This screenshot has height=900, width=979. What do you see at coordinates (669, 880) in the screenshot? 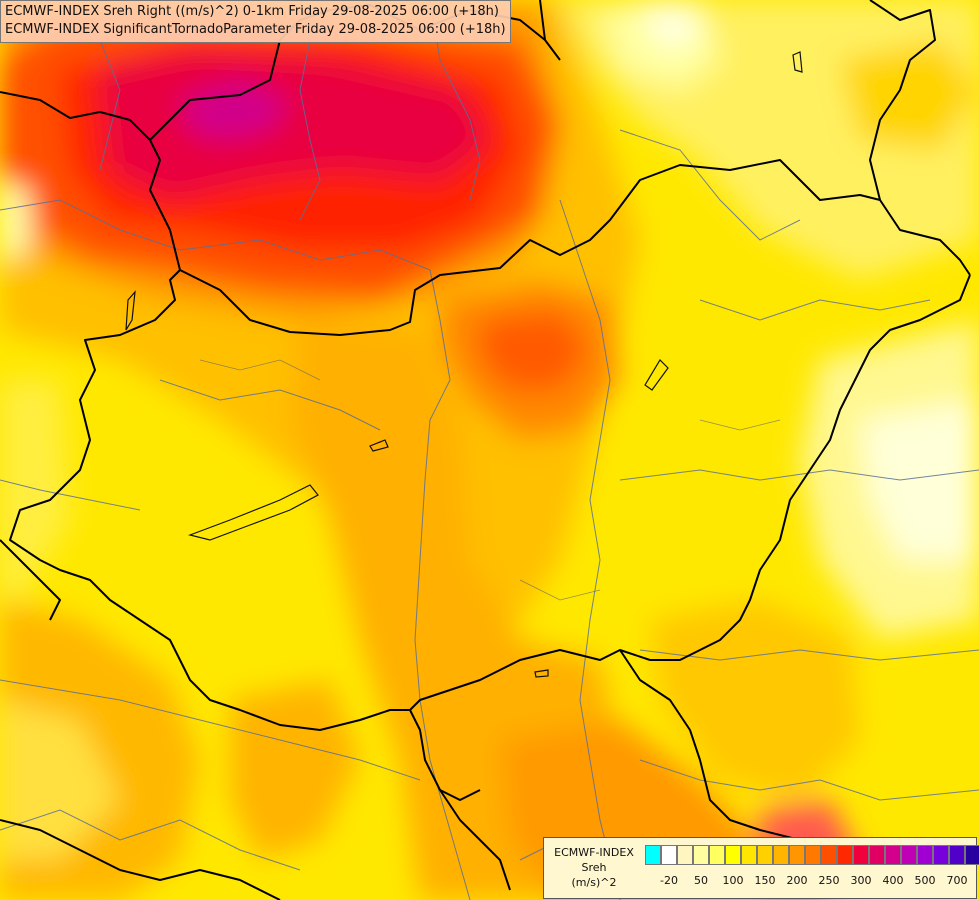
I see `legend-tick-label: -20` at bounding box center [669, 880].